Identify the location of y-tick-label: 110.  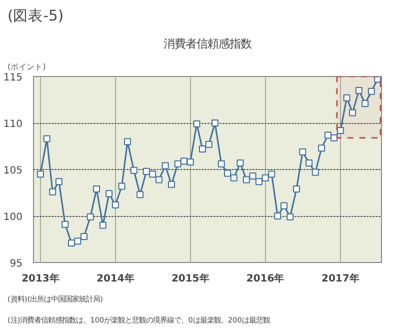
(13, 124).